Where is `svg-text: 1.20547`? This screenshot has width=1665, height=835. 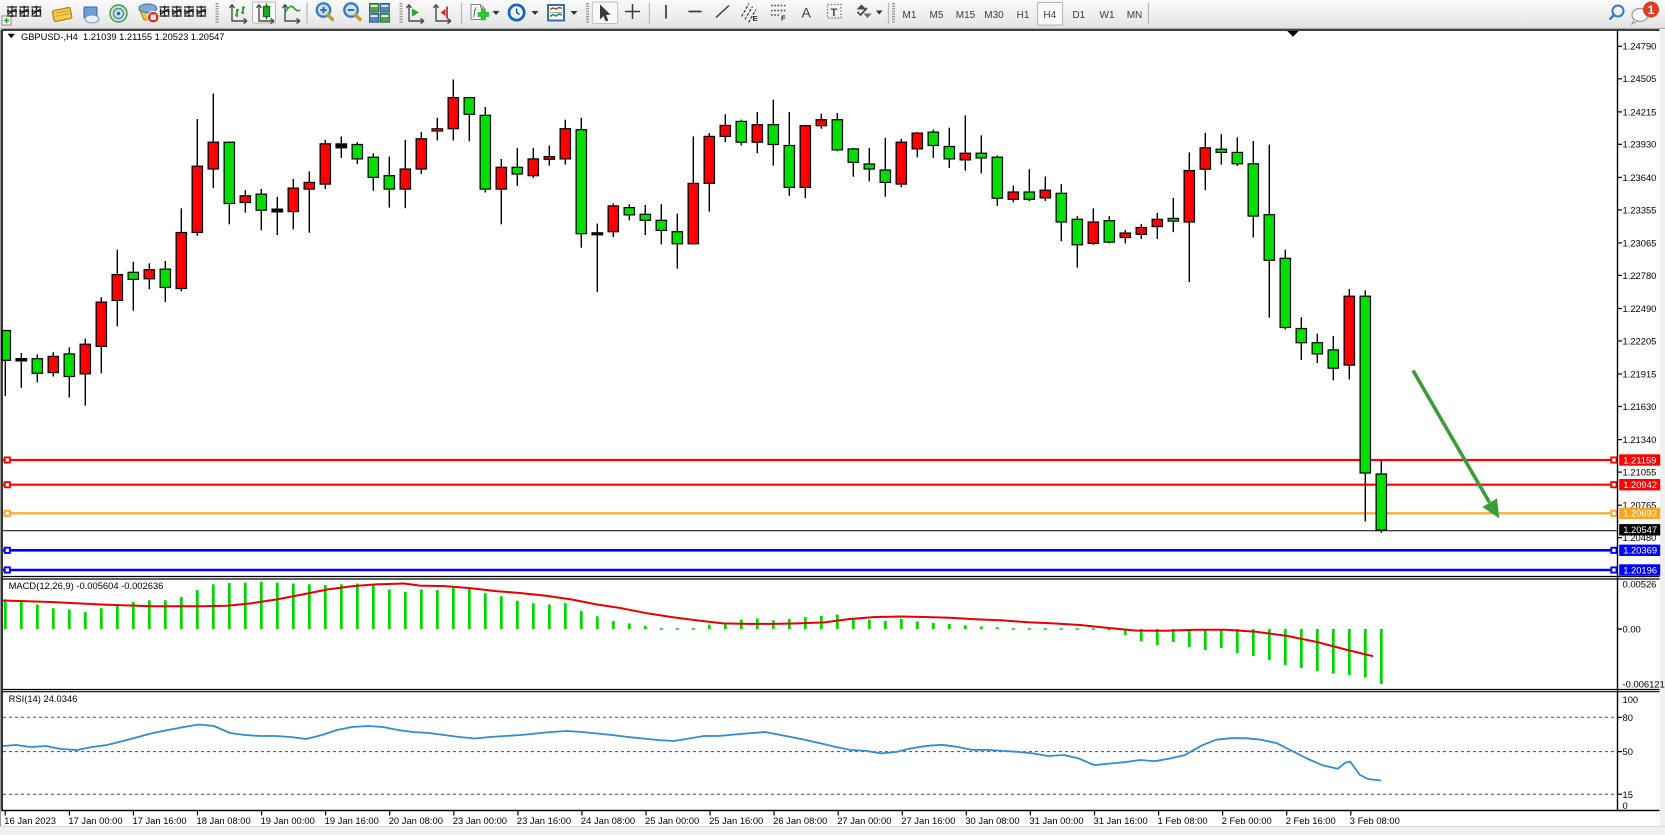
svg-text: 1.20547 is located at coordinates (1640, 529).